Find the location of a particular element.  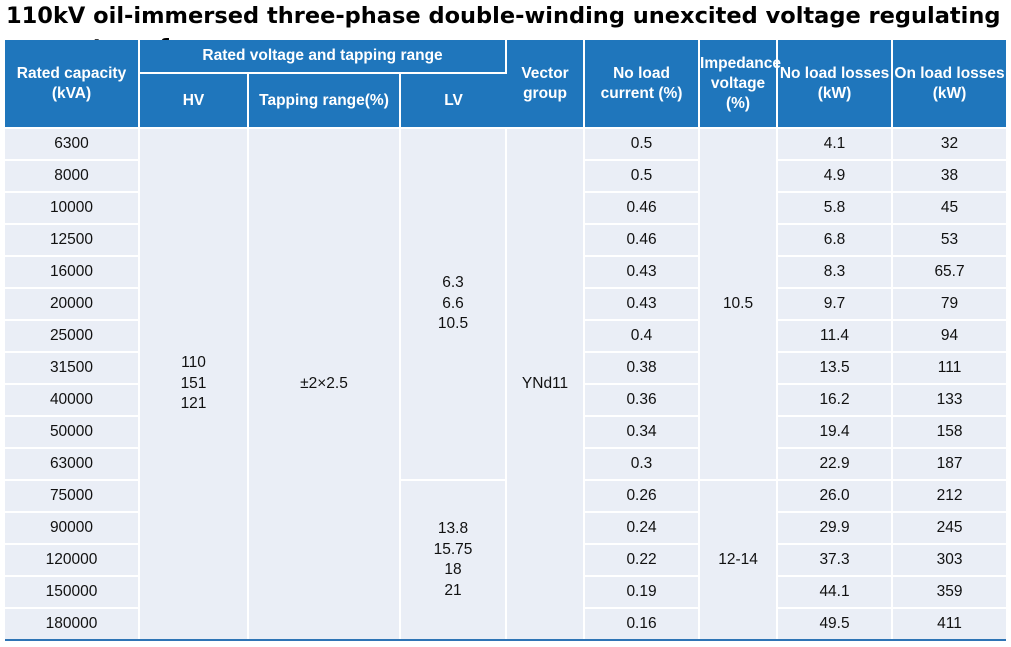

cell-no-load-losses: 5.8 is located at coordinates (835, 208).